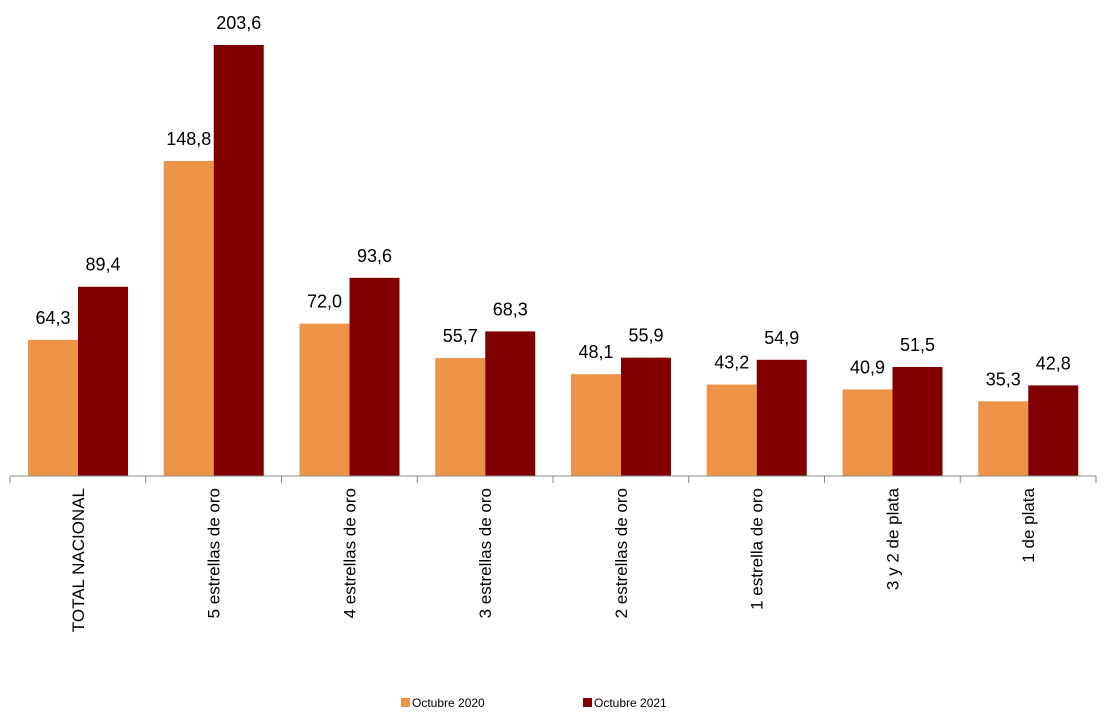  I want to click on category-label: 1 estrella de oro, so click(757, 549).